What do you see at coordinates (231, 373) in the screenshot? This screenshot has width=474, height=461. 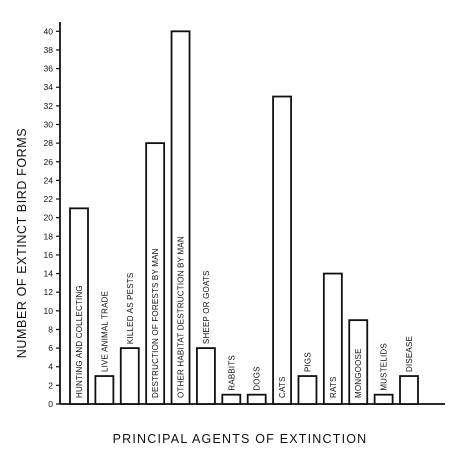 I see `category-label: RABBITS` at bounding box center [231, 373].